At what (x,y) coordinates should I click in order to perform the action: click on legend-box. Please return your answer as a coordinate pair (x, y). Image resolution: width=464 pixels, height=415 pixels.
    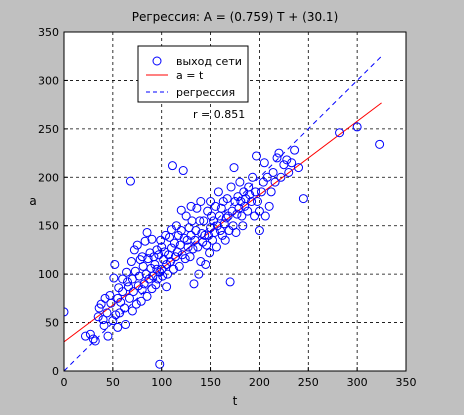
    Looking at the image, I should click on (193, 74).